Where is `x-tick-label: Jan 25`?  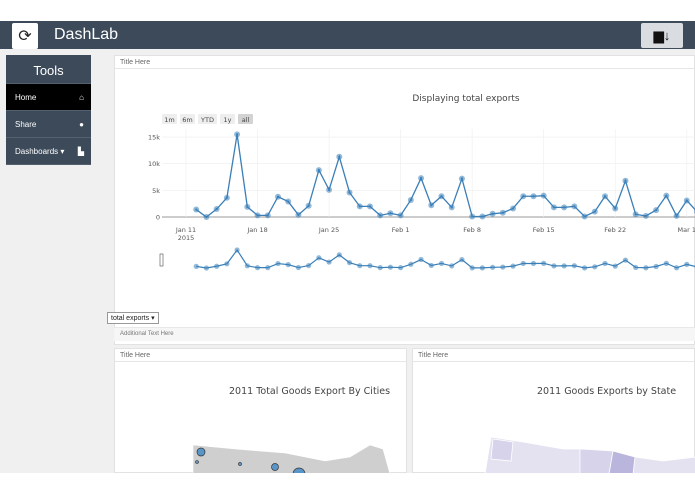 x-tick-label: Jan 25 is located at coordinates (328, 230).